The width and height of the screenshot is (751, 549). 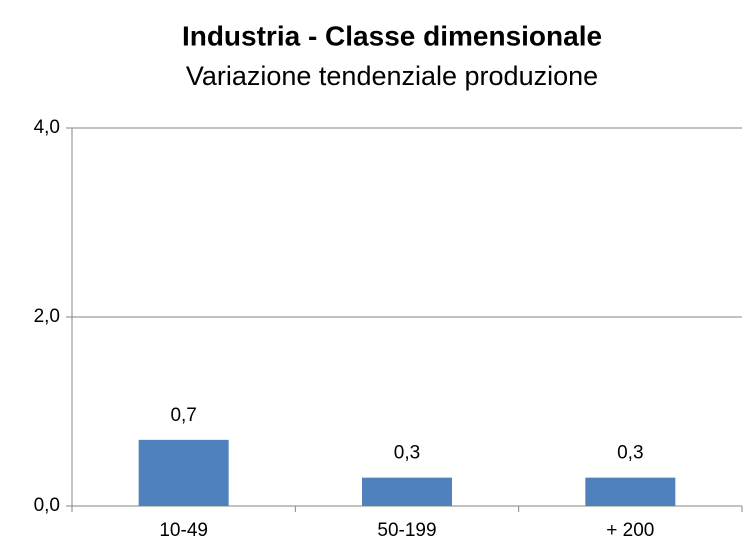 What do you see at coordinates (392, 35) in the screenshot?
I see `chart-title: Industria - Classe dimensionale` at bounding box center [392, 35].